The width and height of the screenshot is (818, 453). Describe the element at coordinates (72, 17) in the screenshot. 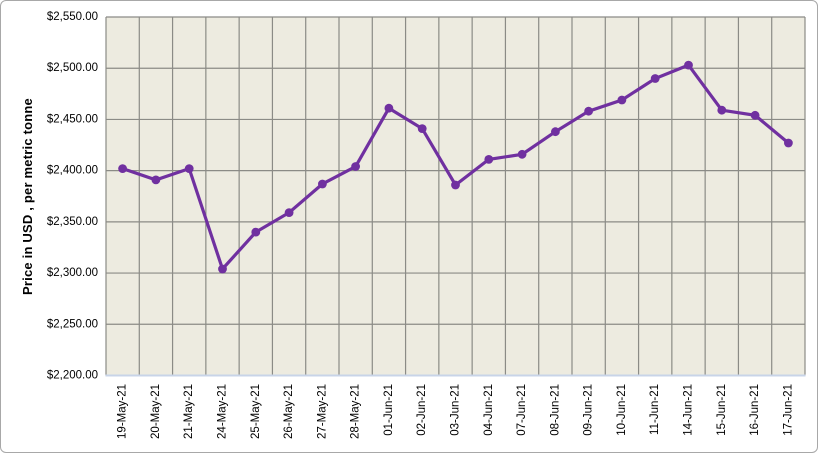

I see `y-tick-label: $2,550.00` at that location.